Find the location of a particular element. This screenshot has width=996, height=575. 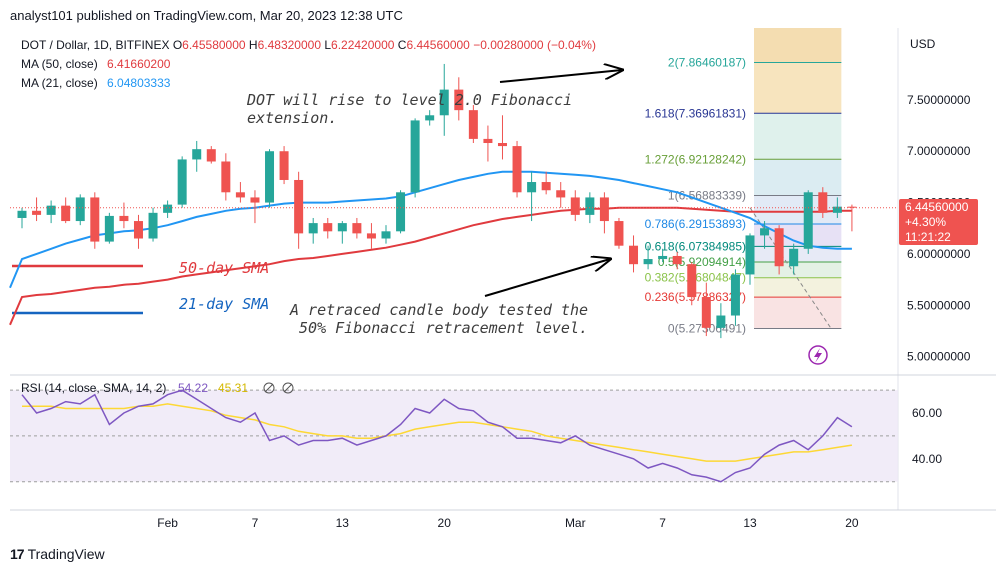

bar-countdown: 11:21:22 is located at coordinates (928, 237).